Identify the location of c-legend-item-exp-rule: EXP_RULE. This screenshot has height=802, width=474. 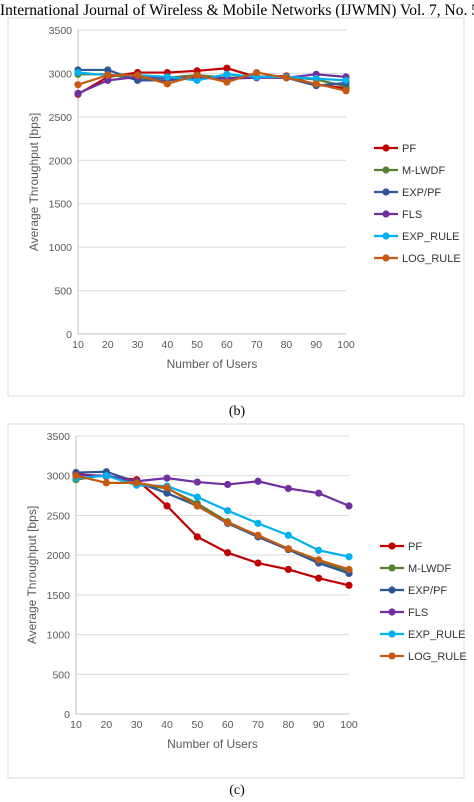
(422, 635).